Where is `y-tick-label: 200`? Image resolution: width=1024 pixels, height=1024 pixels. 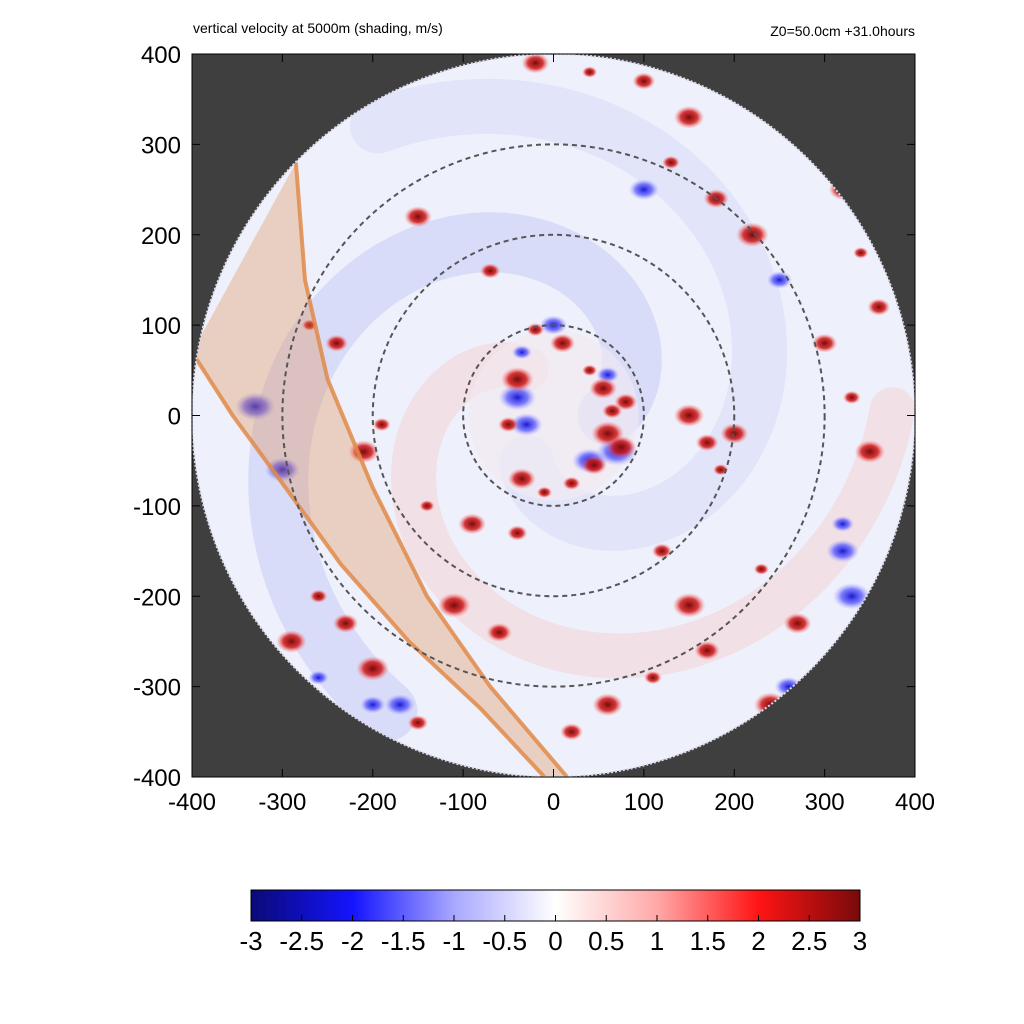
y-tick-label: 200 is located at coordinates (161, 236).